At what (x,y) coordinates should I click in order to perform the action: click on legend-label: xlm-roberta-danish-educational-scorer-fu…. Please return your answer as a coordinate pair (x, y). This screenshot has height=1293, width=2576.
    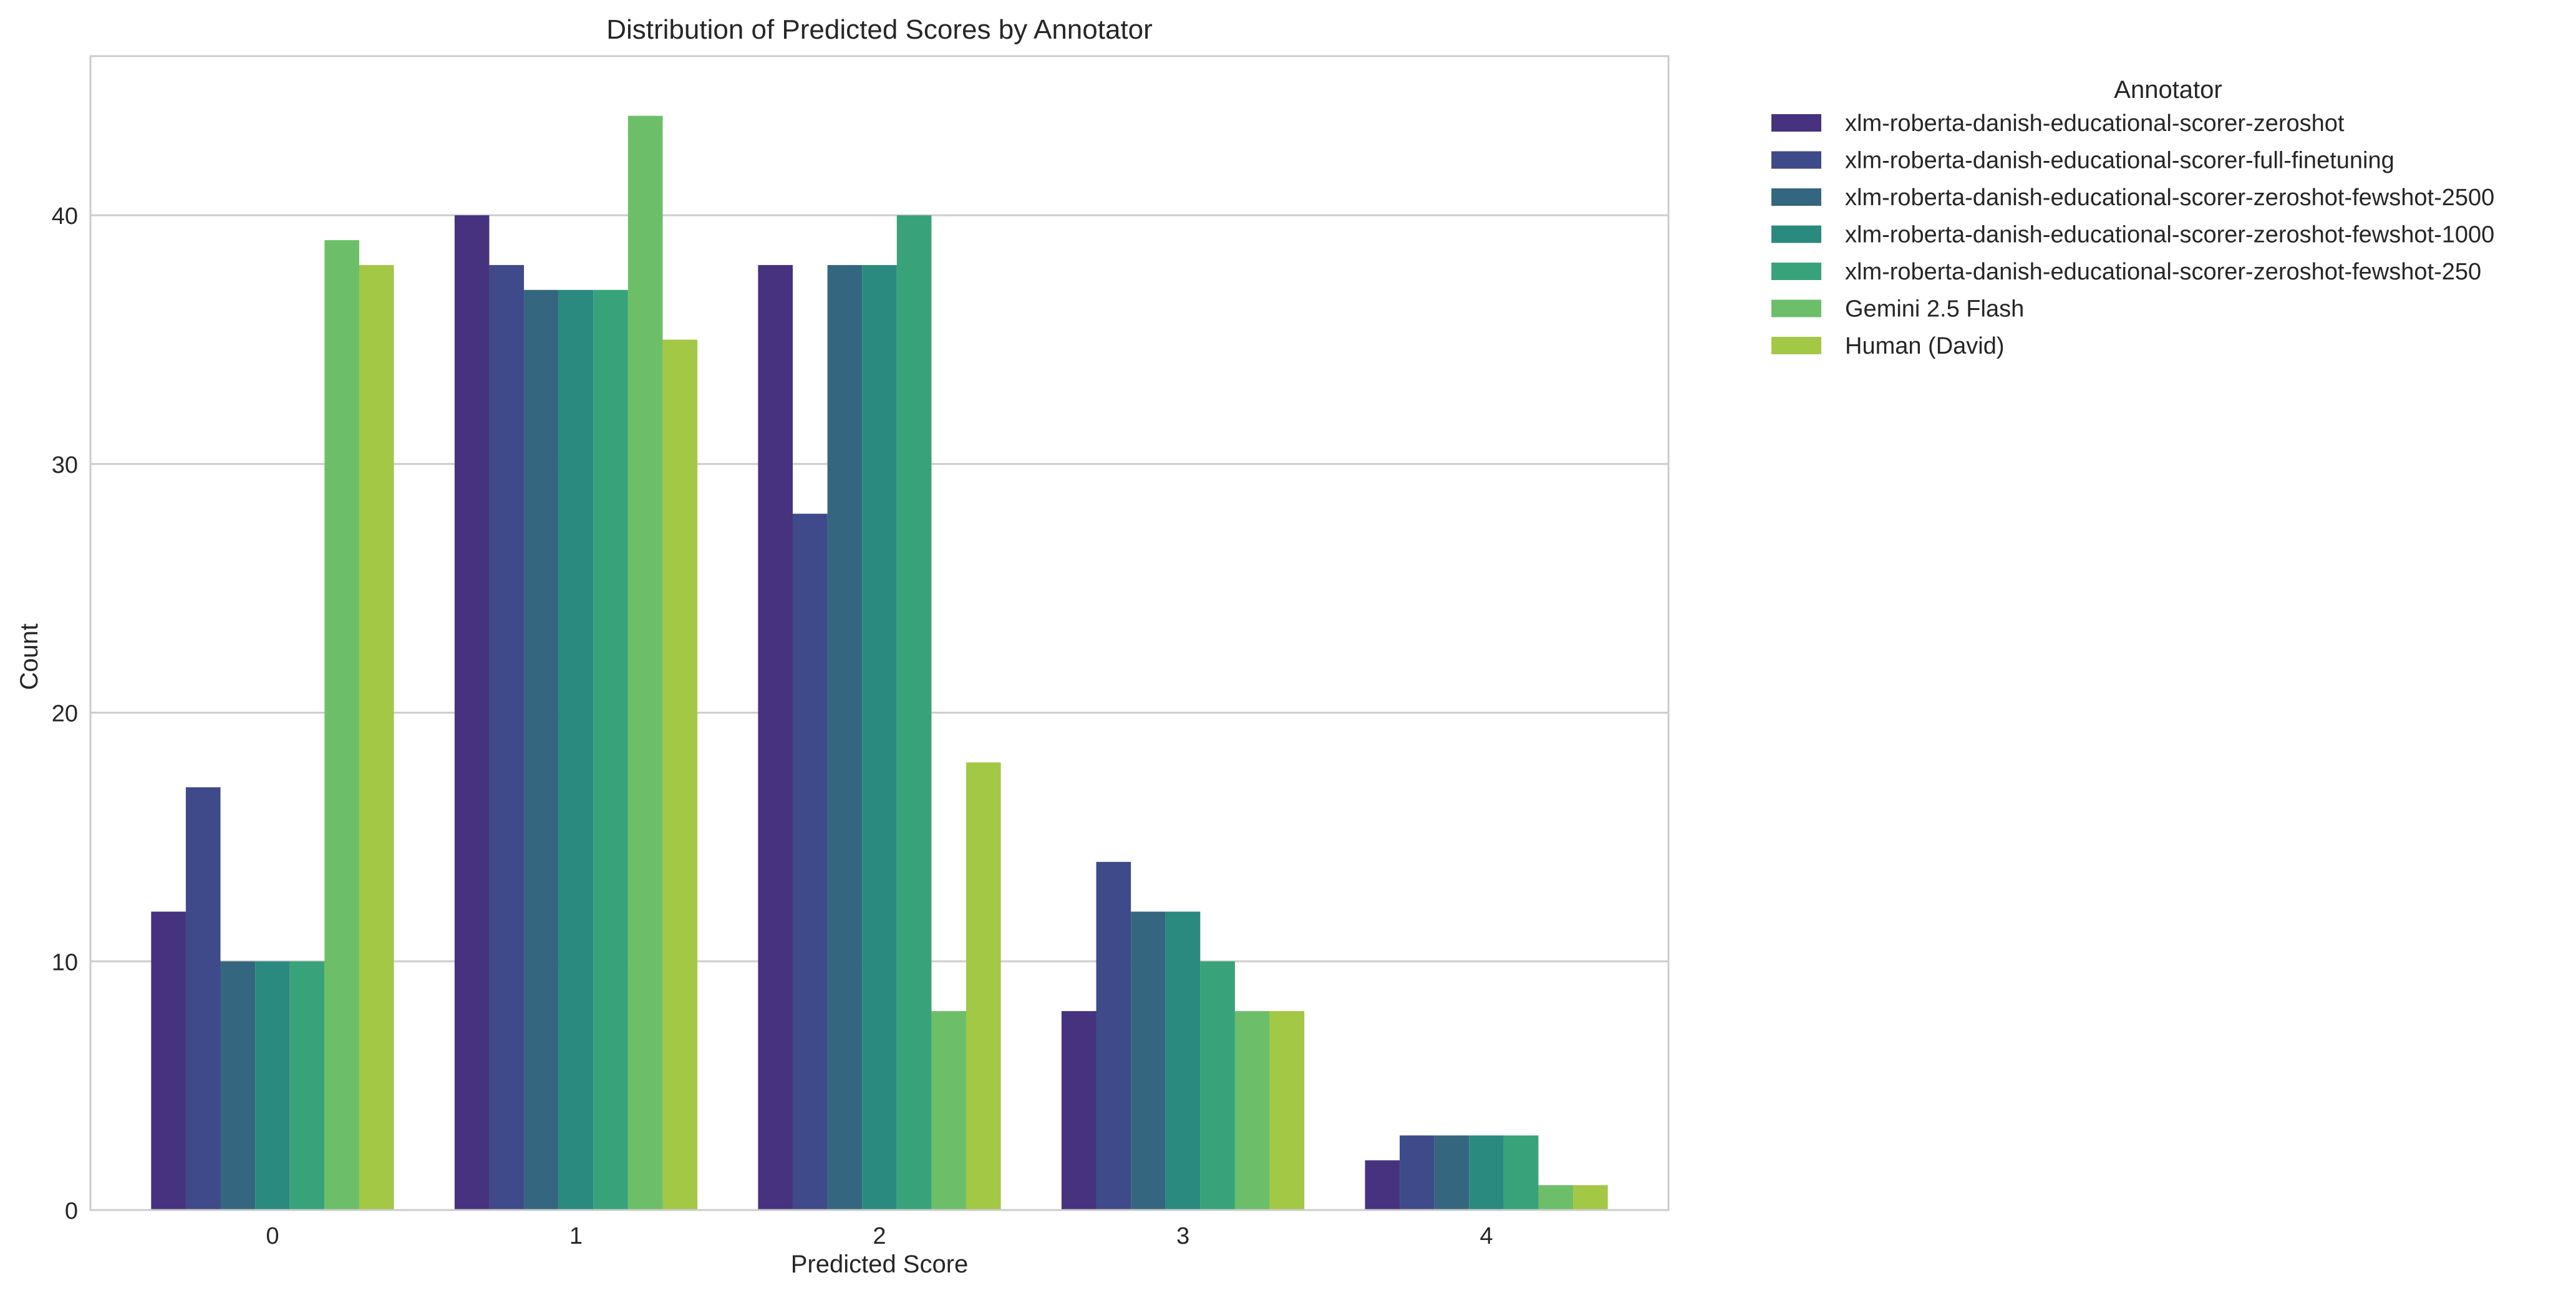
    Looking at the image, I should click on (2119, 161).